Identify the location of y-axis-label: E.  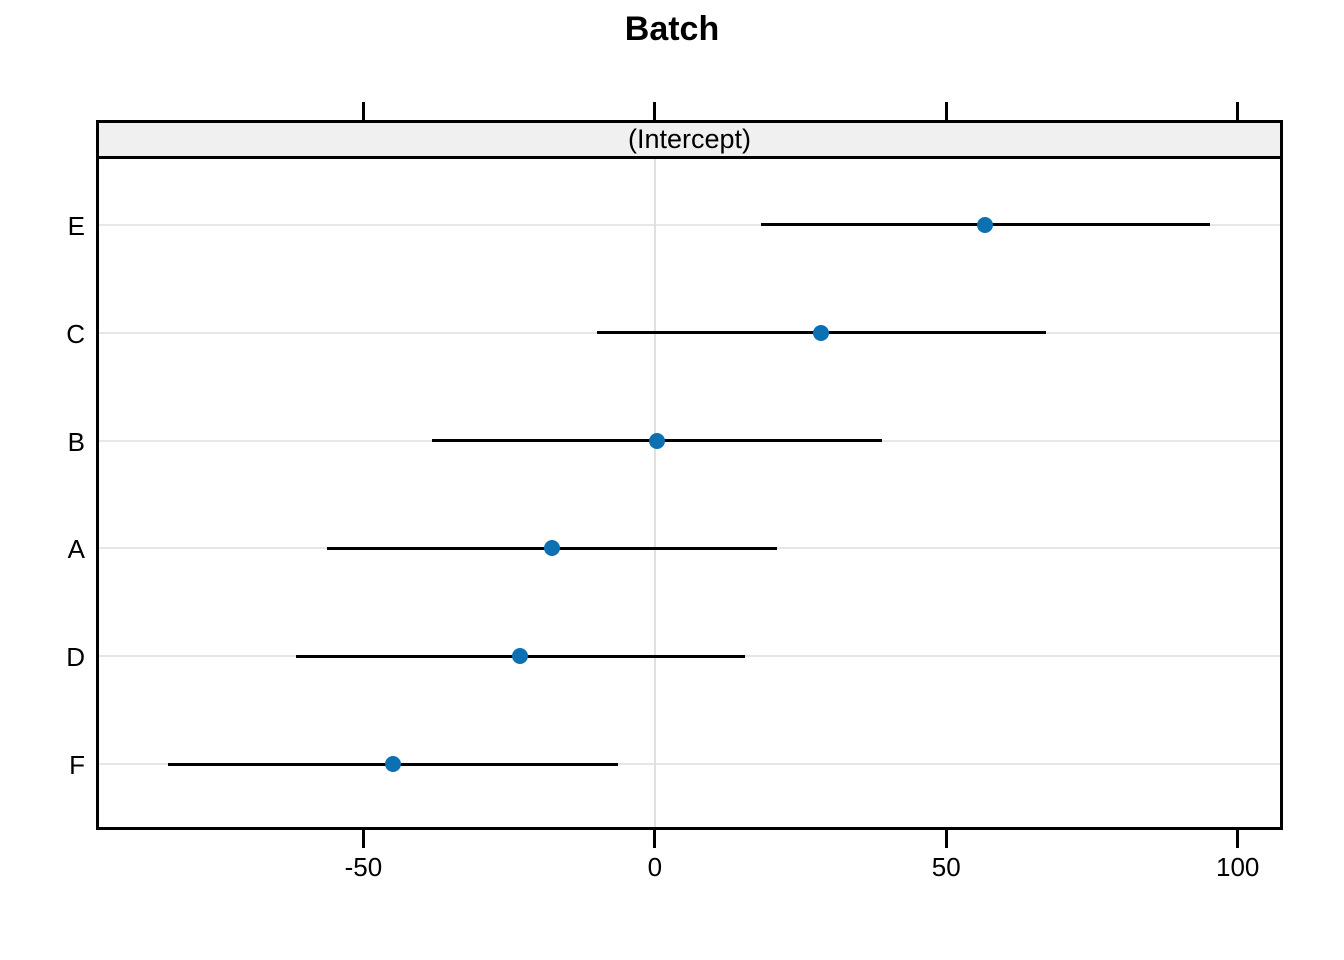
(76, 225).